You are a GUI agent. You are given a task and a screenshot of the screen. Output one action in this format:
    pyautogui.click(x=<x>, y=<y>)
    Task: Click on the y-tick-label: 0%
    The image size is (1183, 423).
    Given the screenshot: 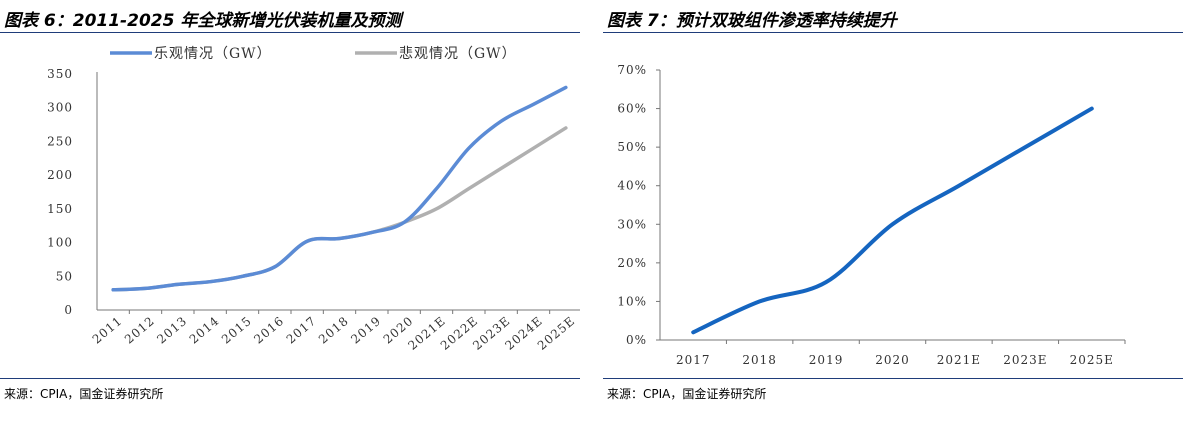 What is the action you would take?
    pyautogui.click(x=636, y=340)
    